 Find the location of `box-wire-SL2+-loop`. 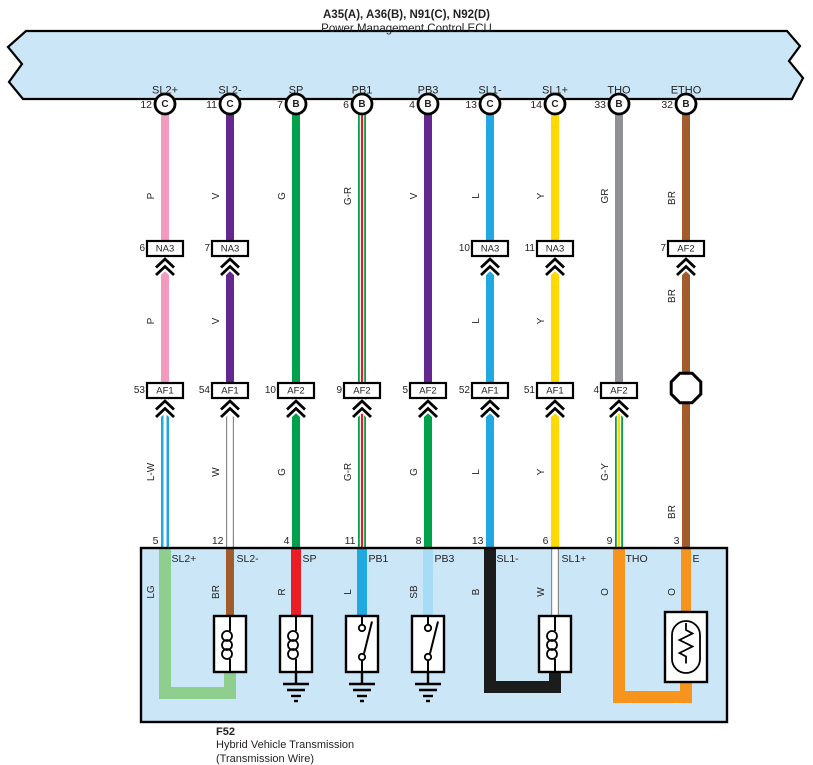

box-wire-SL2+-loop is located at coordinates (197, 623).